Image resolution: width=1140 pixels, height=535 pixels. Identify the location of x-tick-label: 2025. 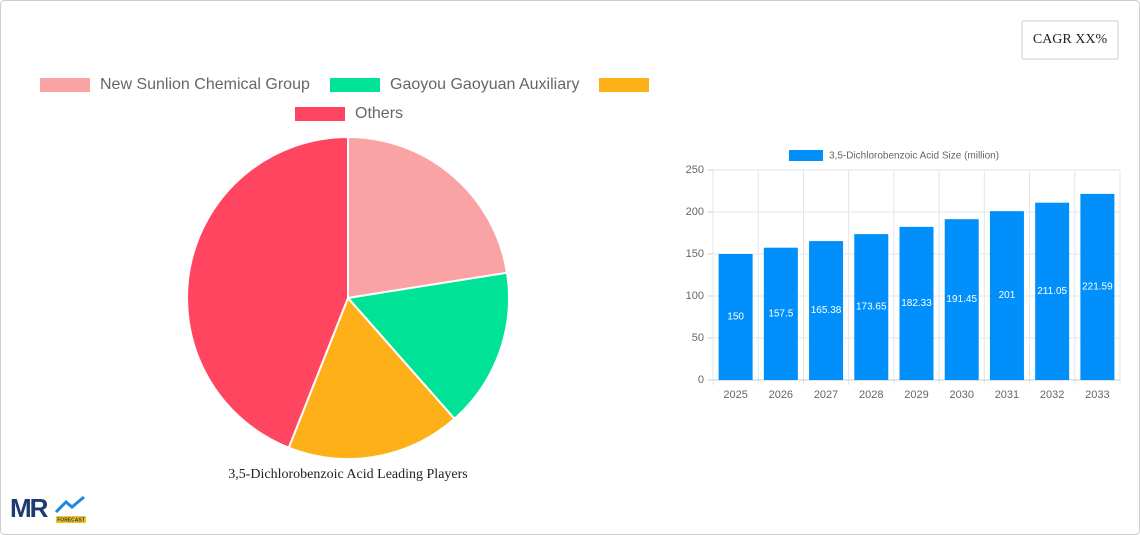
(735, 395).